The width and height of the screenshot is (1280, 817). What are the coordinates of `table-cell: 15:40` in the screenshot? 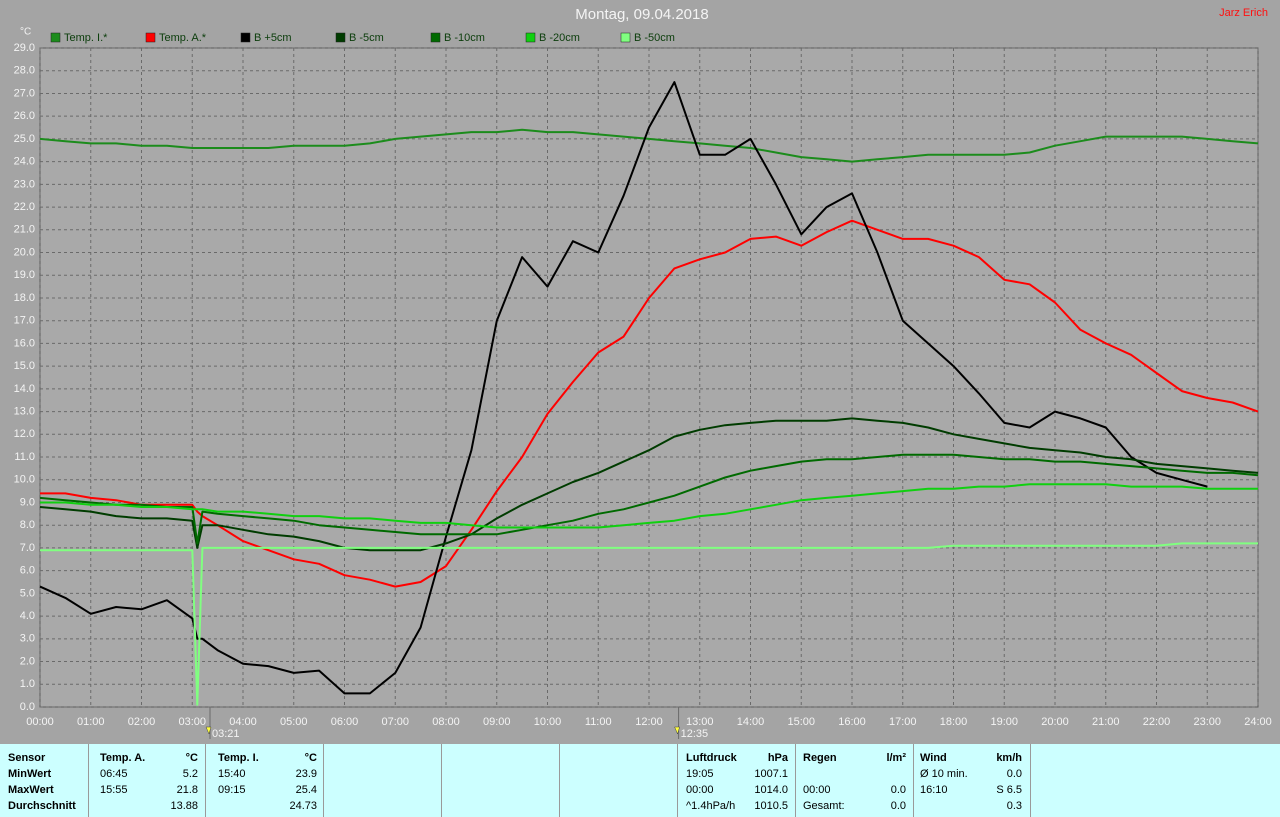 It's located at (232, 774).